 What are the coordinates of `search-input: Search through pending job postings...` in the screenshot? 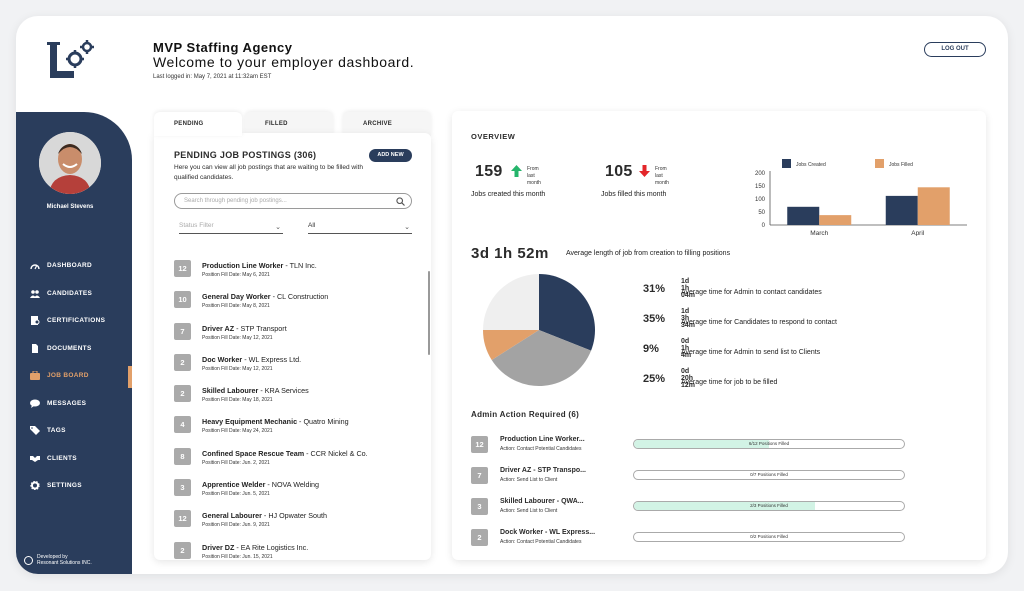 It's located at (293, 201).